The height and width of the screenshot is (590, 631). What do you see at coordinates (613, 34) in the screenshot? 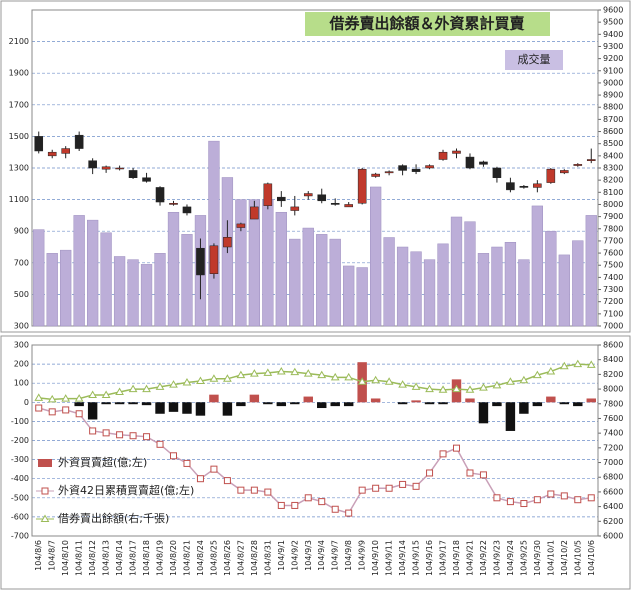
I see `y2-tick-label: 9400` at bounding box center [613, 34].